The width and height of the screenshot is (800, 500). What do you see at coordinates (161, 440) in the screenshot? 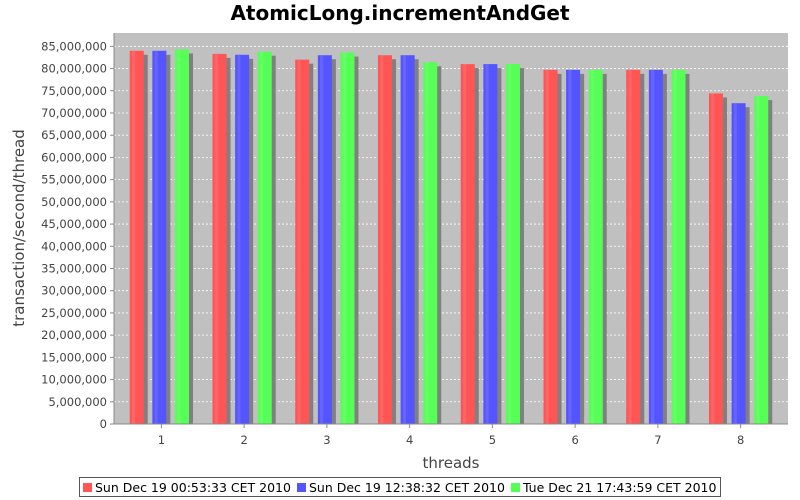
I see `x-tick-label: 1` at bounding box center [161, 440].